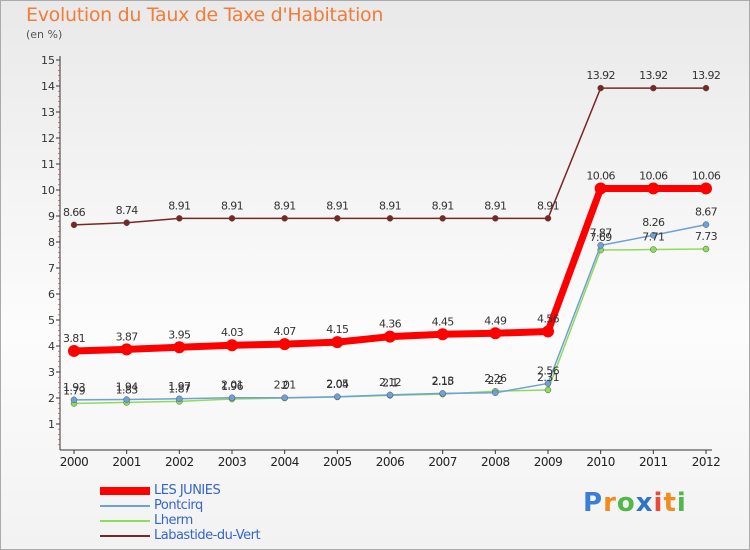 This screenshot has width=750, height=550. Describe the element at coordinates (548, 370) in the screenshot. I see `data-label: 2.56` at that location.